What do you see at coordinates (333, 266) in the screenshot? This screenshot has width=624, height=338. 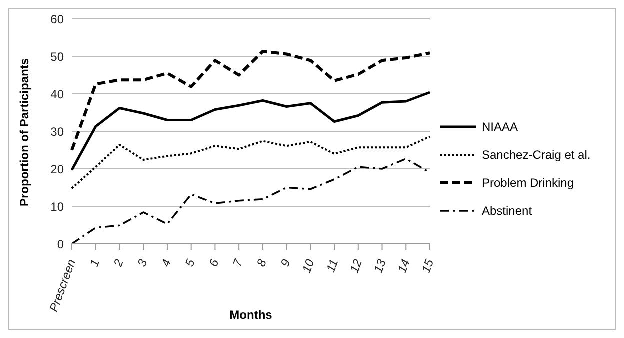 I see `x-tick-label: 11` at bounding box center [333, 266].